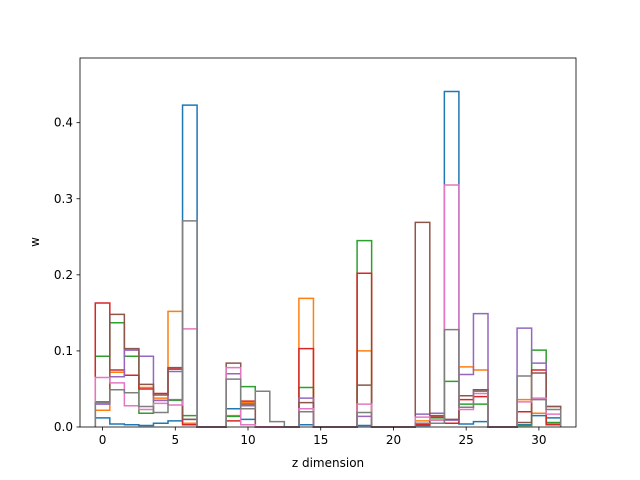  What do you see at coordinates (247, 440) in the screenshot?
I see `x-tick-label: 10` at bounding box center [247, 440].